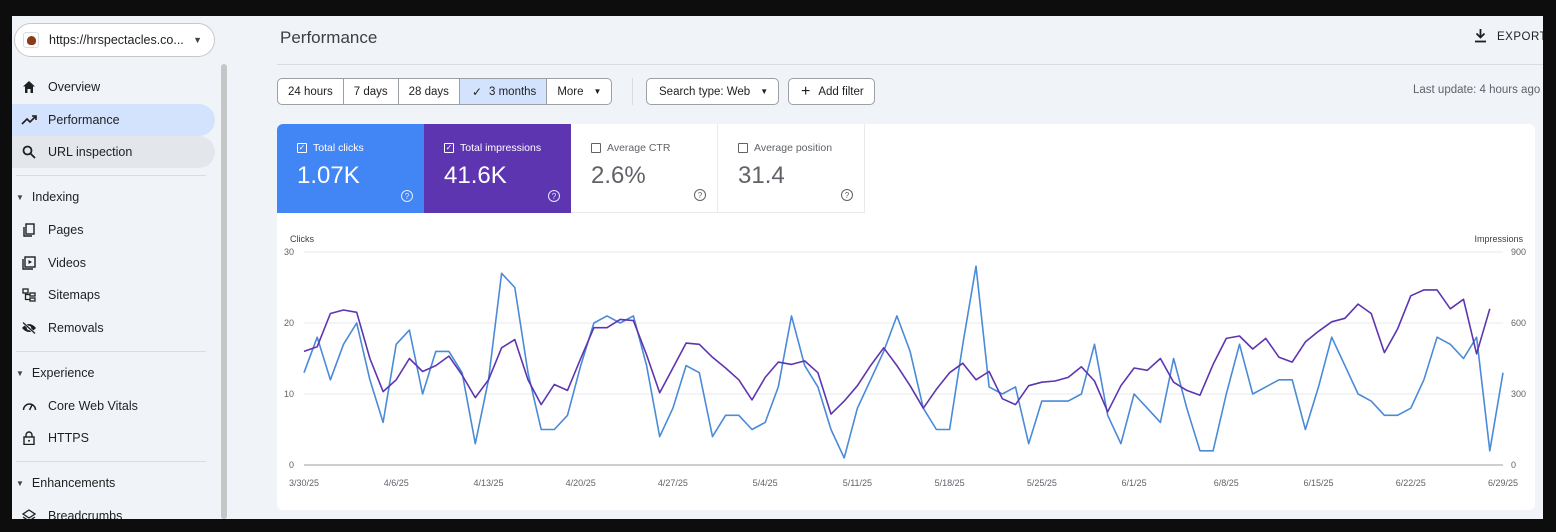 The width and height of the screenshot is (1556, 532). What do you see at coordinates (570, 91) in the screenshot?
I see `range-label: More` at bounding box center [570, 91].